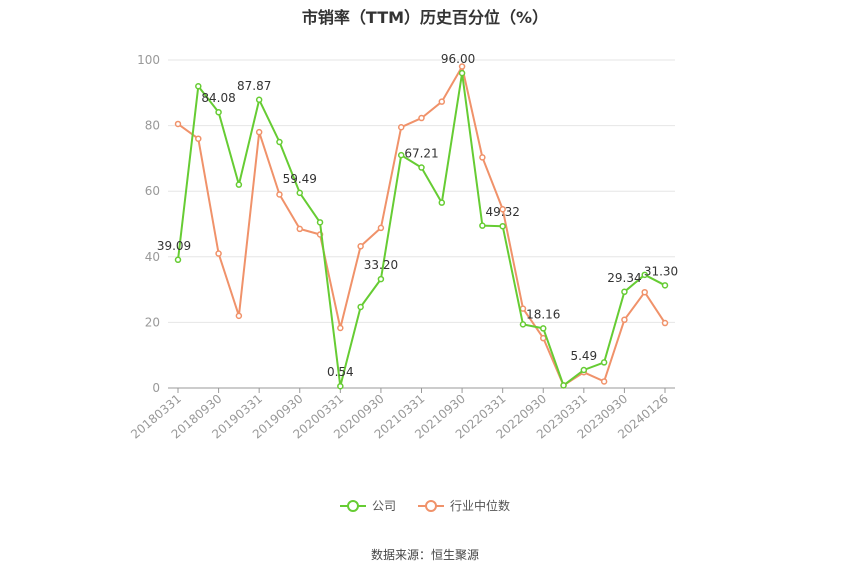  I want to click on data-label: 5.49, so click(583, 356).